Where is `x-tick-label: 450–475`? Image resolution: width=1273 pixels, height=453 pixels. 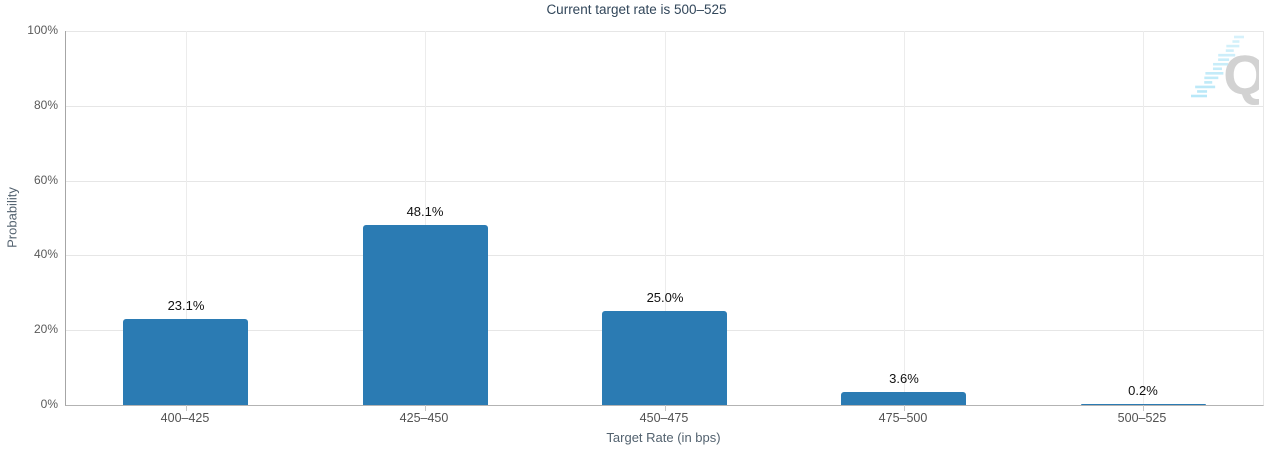 x-tick-label: 450–475 is located at coordinates (664, 418).